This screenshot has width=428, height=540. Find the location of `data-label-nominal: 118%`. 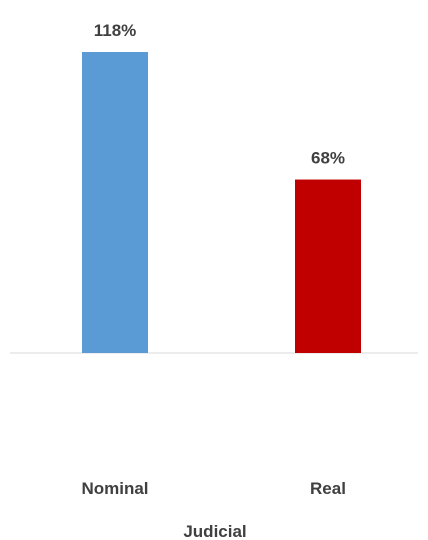

data-label-nominal: 118% is located at coordinates (115, 30).